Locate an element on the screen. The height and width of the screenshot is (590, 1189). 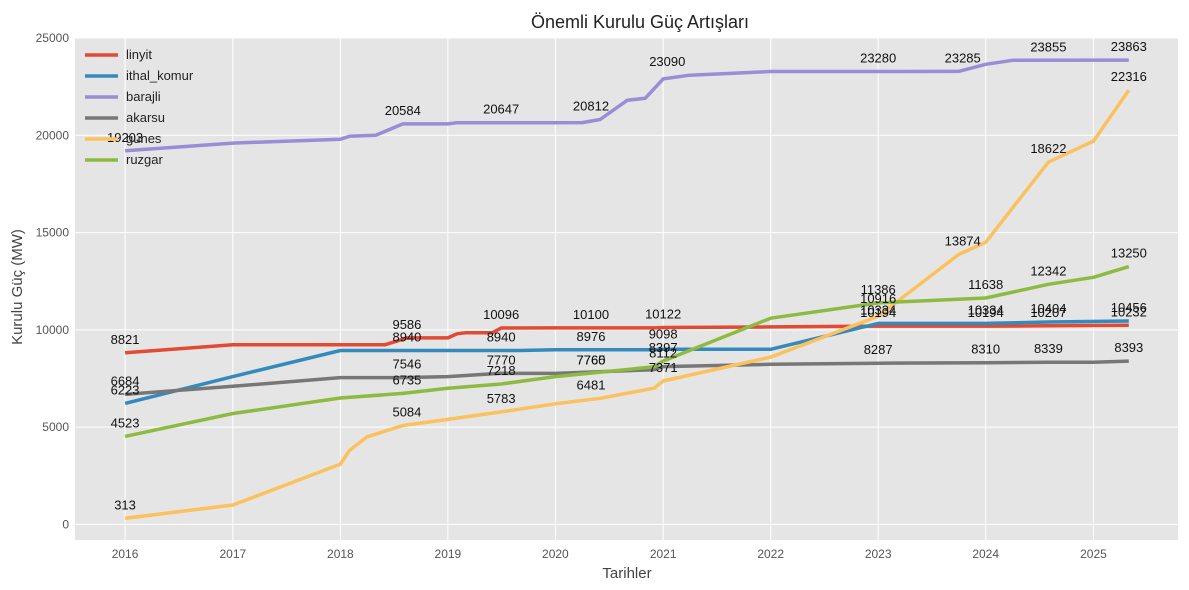
y-tick-label: 5000 is located at coordinates (55, 427).